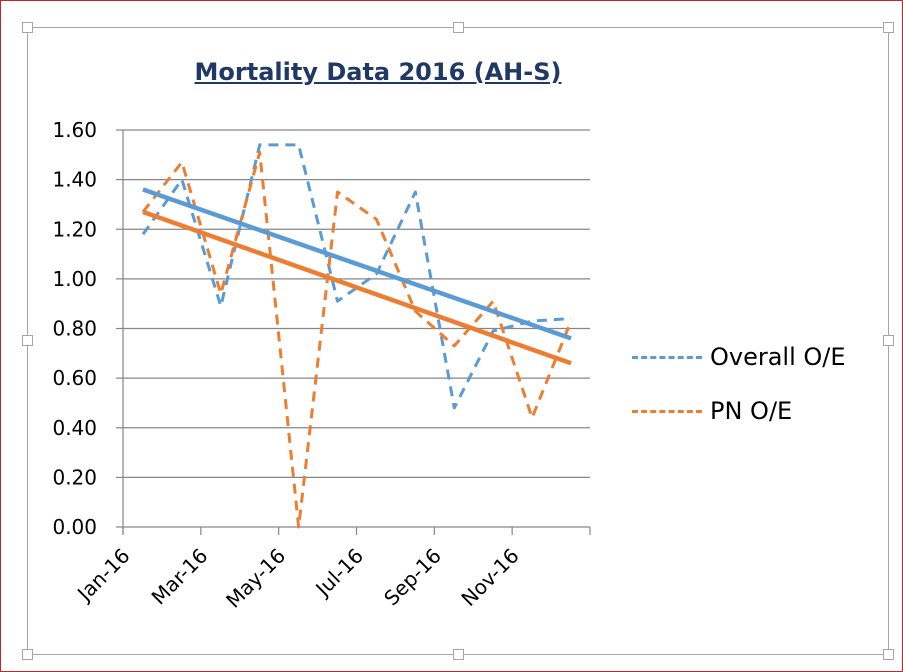  Describe the element at coordinates (667, 357) in the screenshot. I see `legend-swatch-overall` at that location.